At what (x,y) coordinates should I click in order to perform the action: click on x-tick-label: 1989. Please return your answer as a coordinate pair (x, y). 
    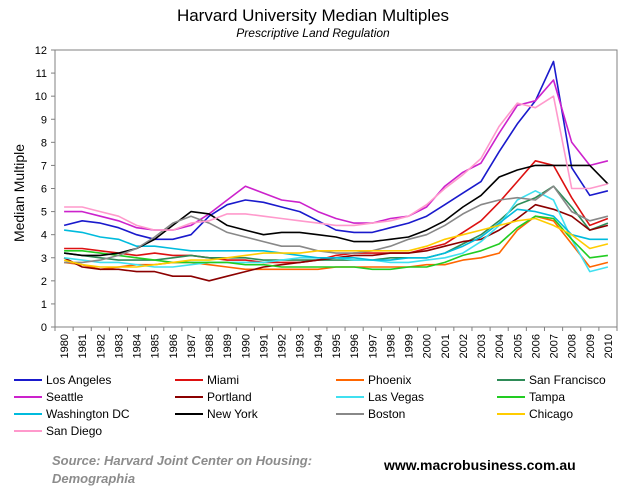
    Looking at the image, I should click on (228, 346).